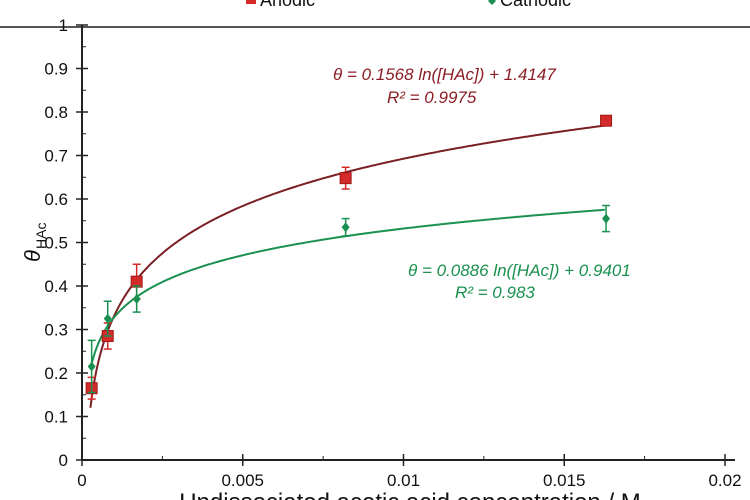 The width and height of the screenshot is (750, 500). Describe the element at coordinates (56, 69) in the screenshot. I see `y-tick-label: 0.9` at that location.